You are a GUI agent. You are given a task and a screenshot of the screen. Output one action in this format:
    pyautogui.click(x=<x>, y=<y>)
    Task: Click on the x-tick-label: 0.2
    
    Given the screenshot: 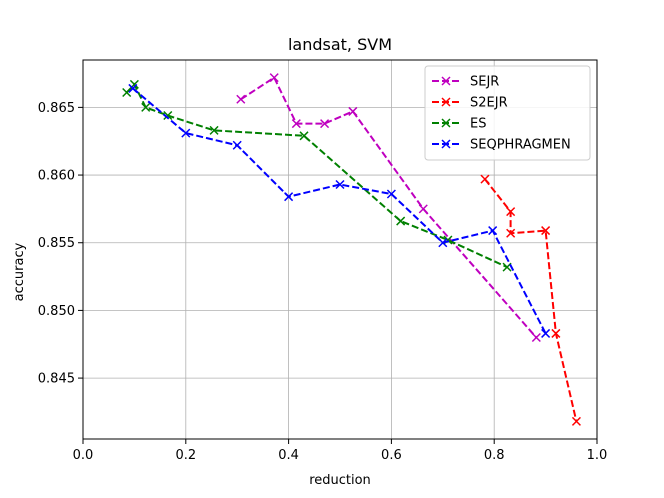 What is the action you would take?
    pyautogui.click(x=185, y=455)
    